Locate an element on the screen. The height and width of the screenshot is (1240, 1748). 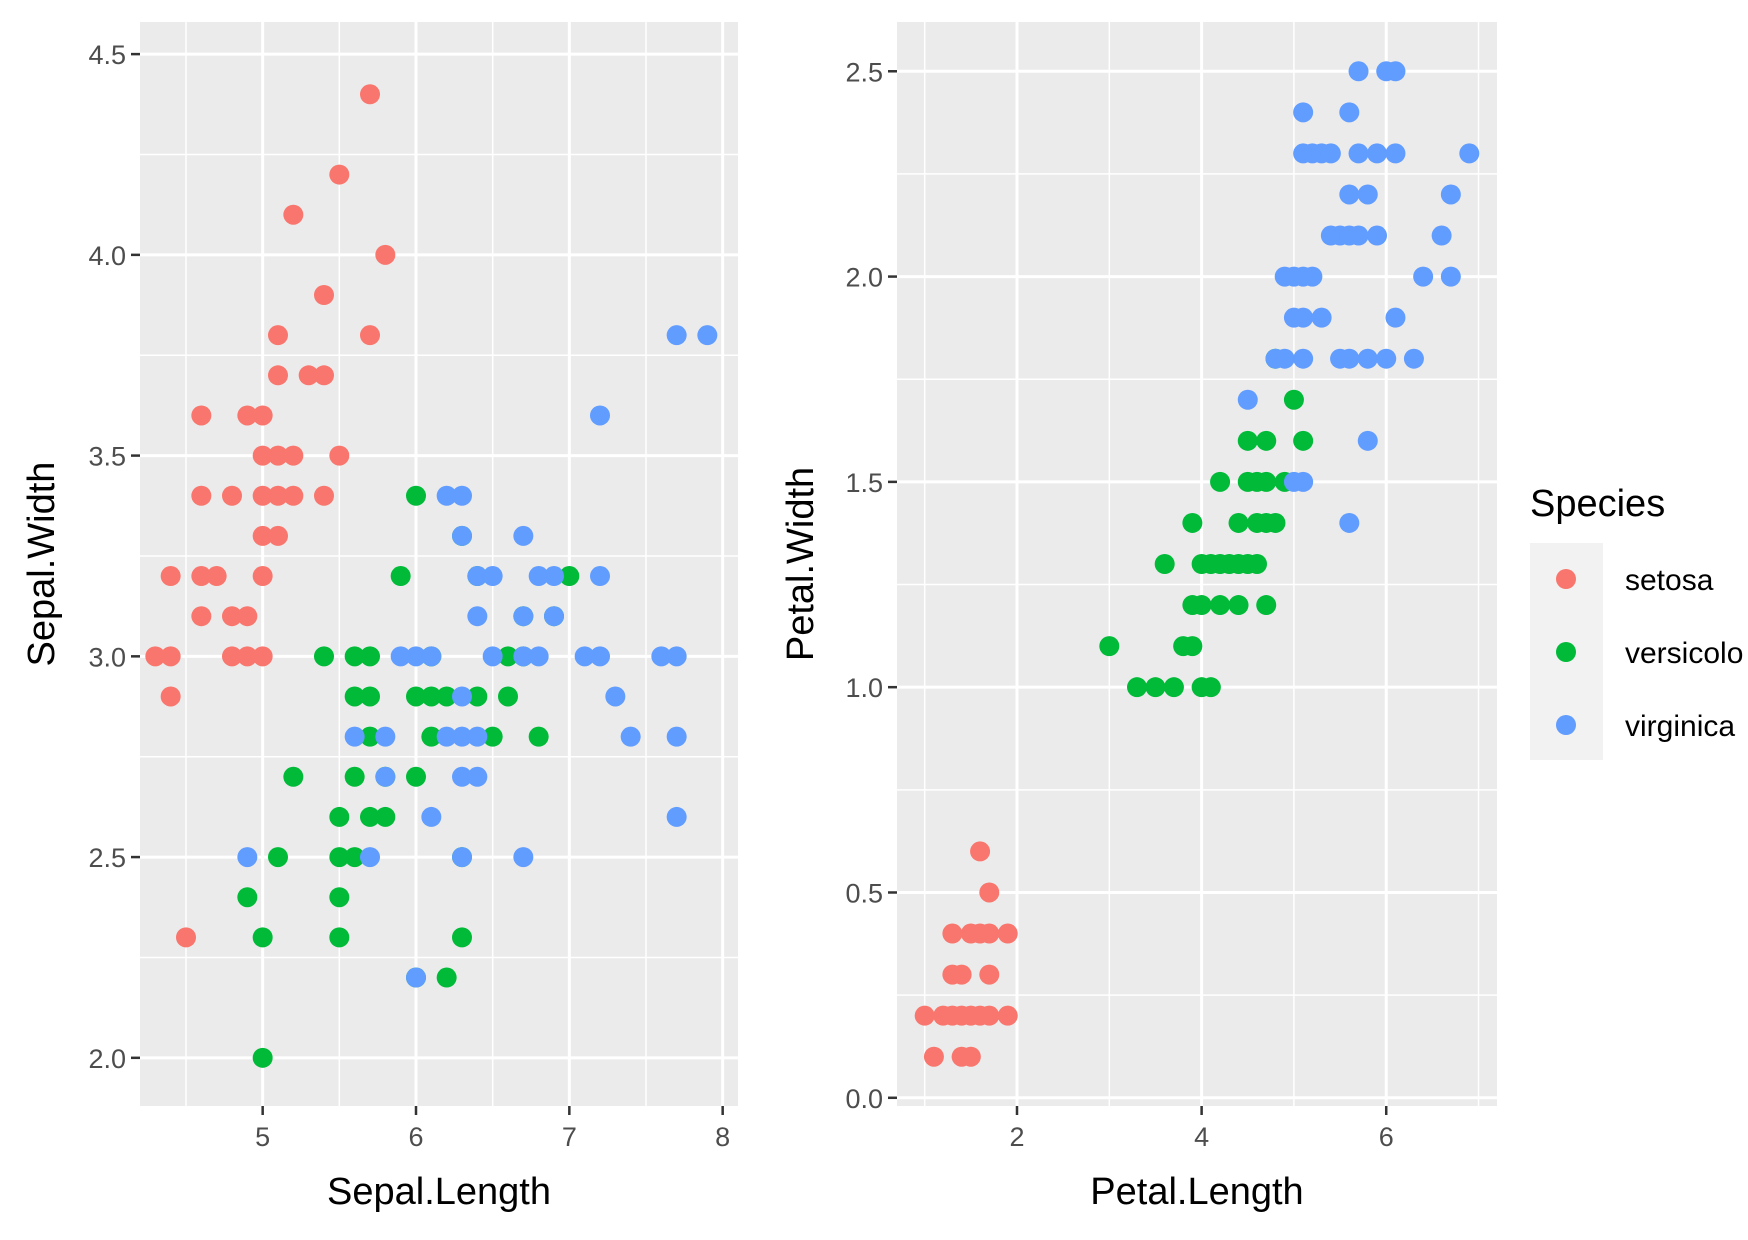
x-axis: 5 6 7 8 is located at coordinates (492, 1129).